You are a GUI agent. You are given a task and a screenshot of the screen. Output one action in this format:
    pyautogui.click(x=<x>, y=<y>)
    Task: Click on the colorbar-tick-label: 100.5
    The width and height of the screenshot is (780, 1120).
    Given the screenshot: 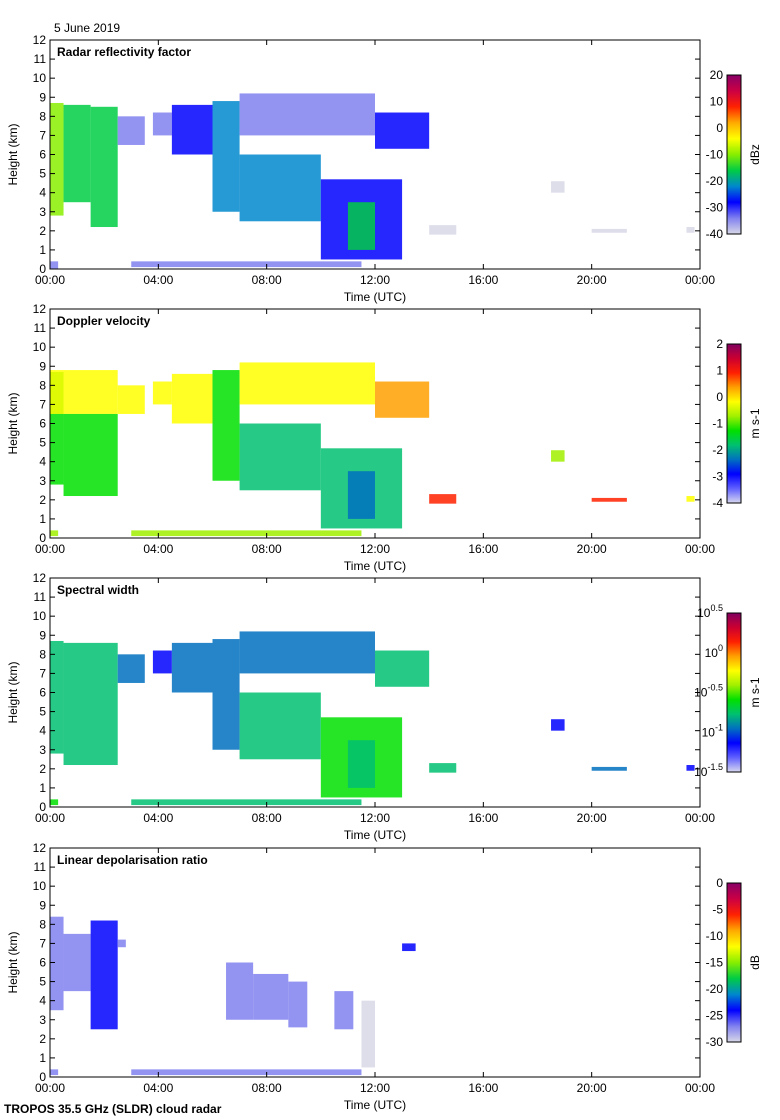 What is the action you would take?
    pyautogui.click(x=710, y=611)
    